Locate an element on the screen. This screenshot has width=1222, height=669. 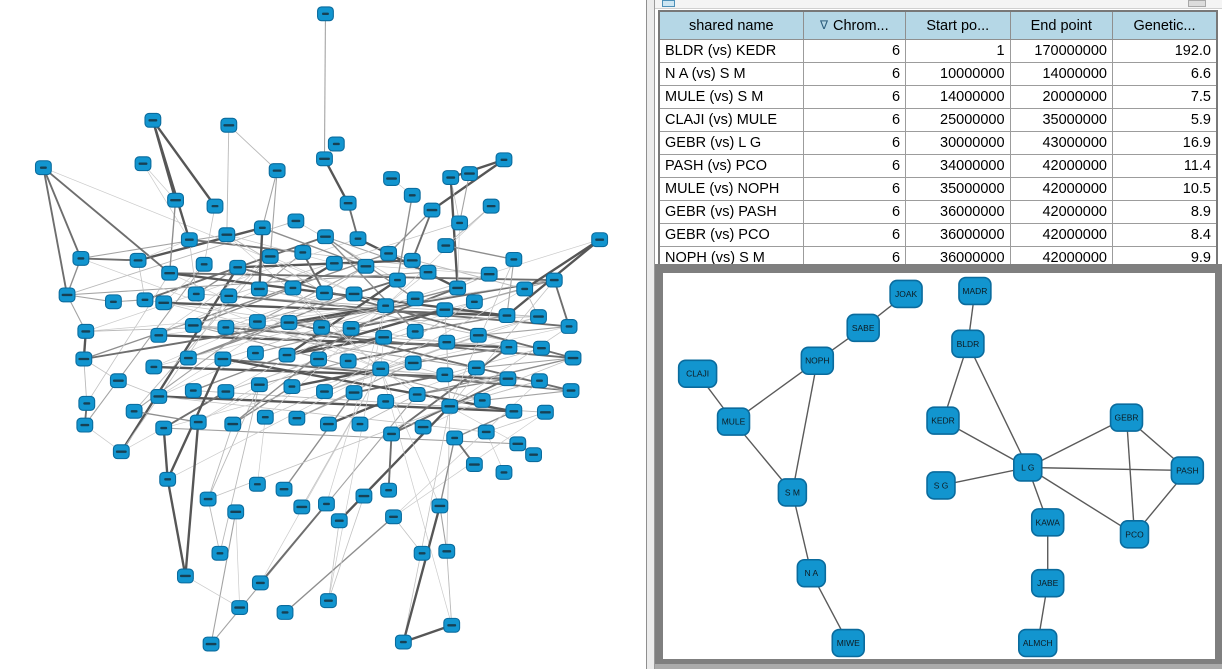
value-cell: 170000000 is located at coordinates (1061, 51).